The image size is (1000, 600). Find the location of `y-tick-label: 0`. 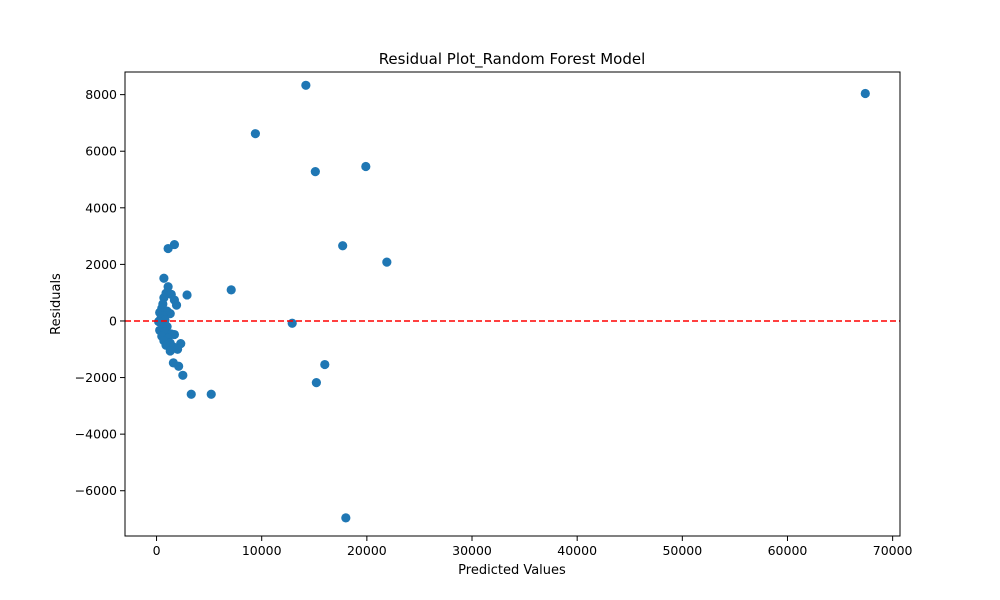

y-tick-label: 0 is located at coordinates (113, 320).